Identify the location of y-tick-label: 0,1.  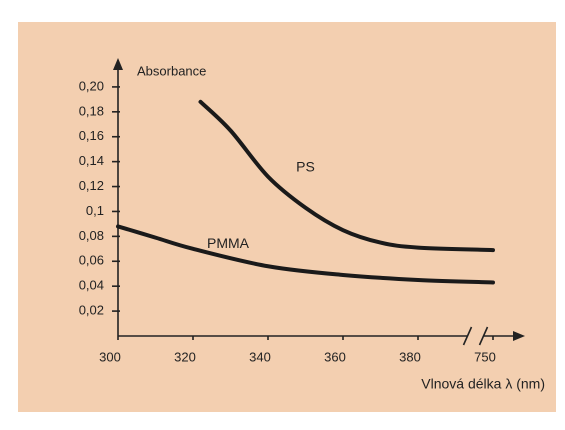
(95, 210).